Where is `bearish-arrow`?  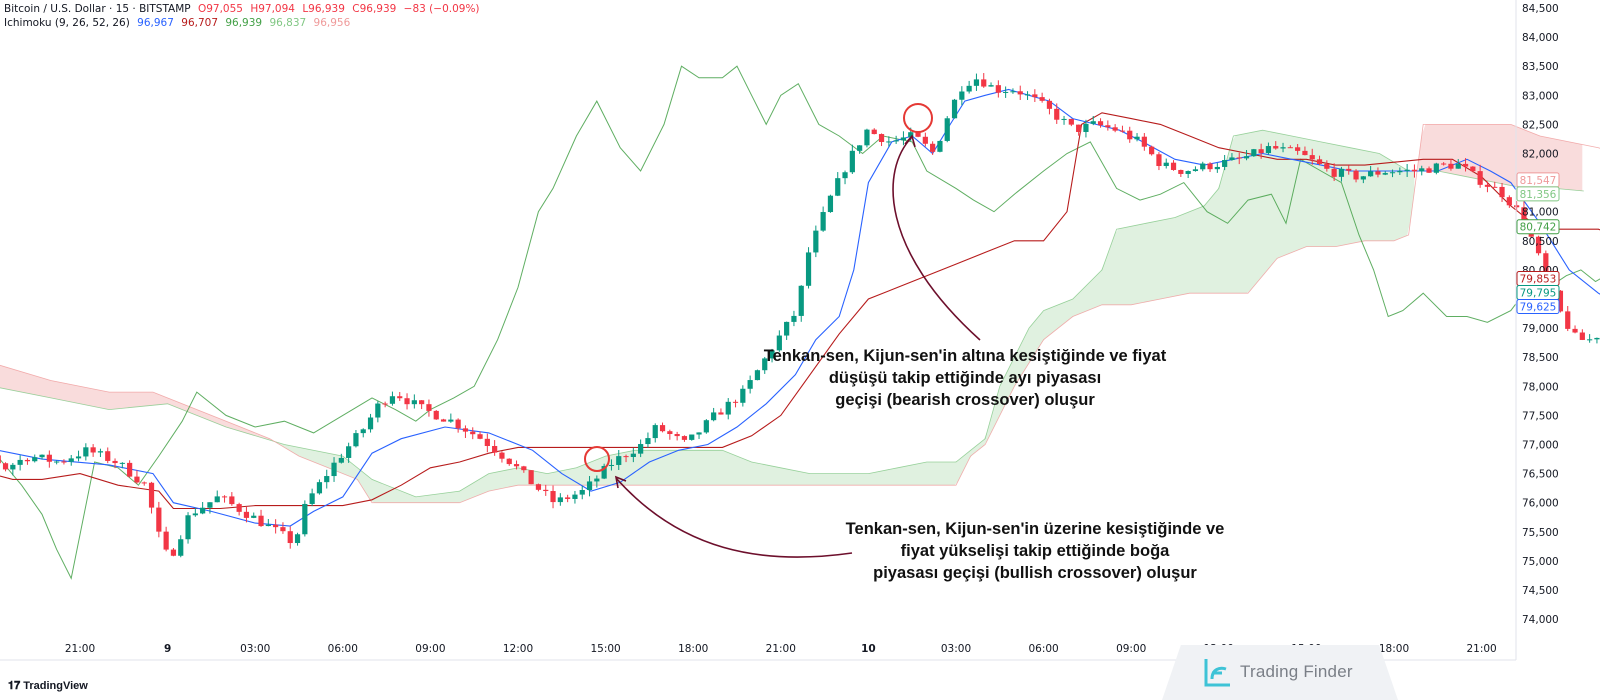
bearish-arrow is located at coordinates (936, 238).